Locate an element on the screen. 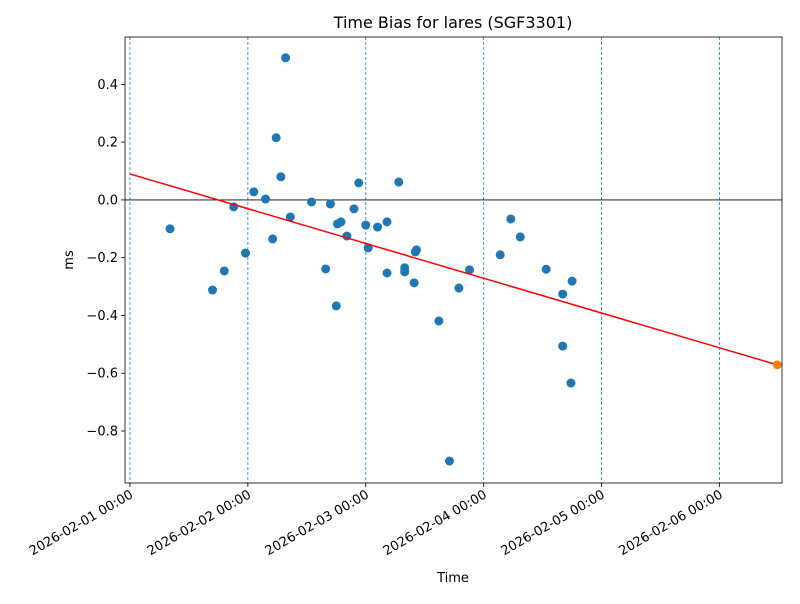 This screenshot has width=800, height=604. y-tick-label: 0.0 is located at coordinates (107, 200).